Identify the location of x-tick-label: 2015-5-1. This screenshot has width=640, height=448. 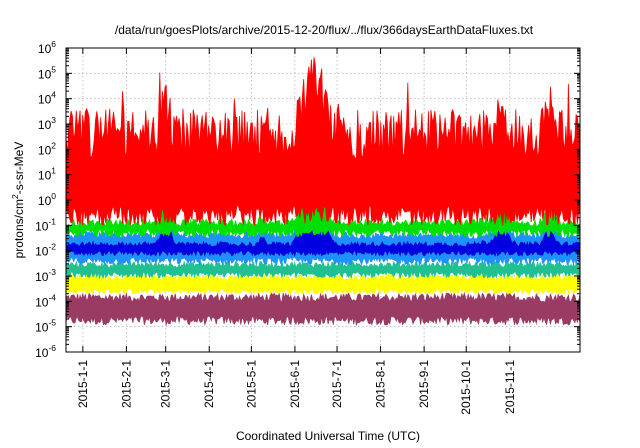
(251, 384).